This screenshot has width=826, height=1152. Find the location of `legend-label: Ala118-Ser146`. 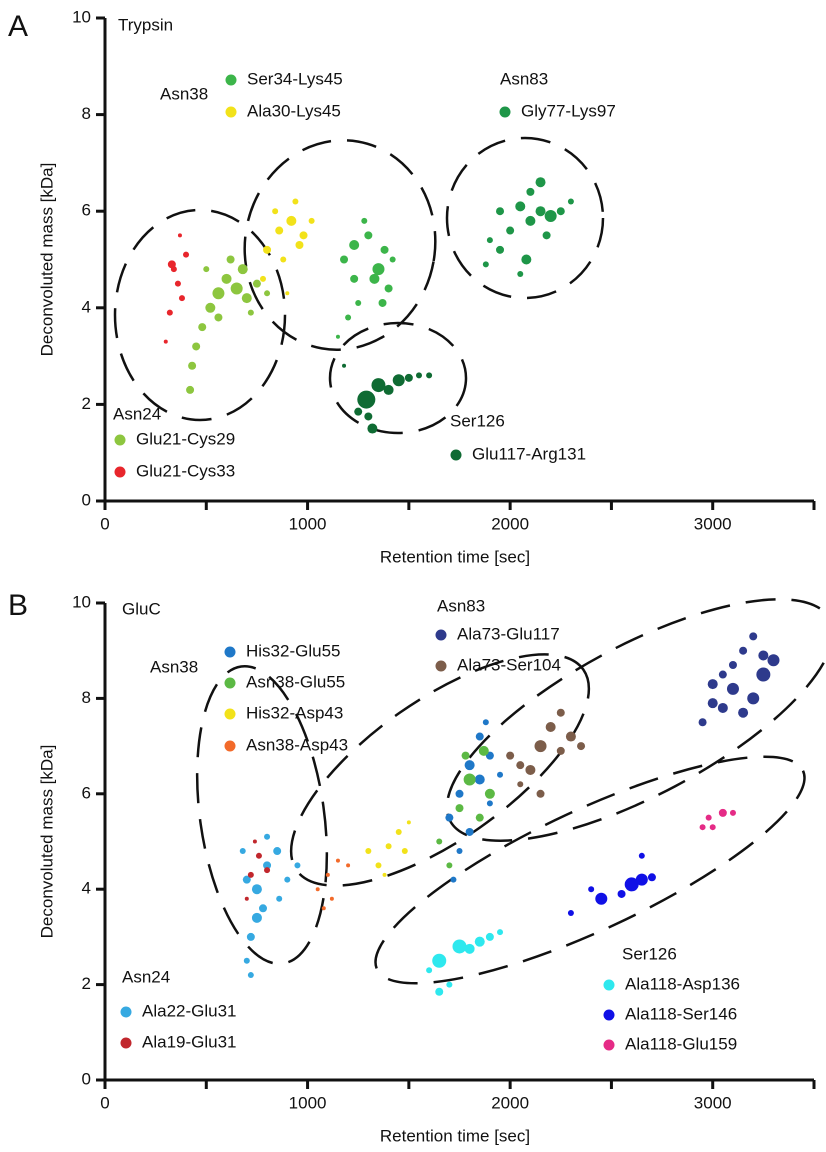

legend-label: Ala118-Ser146 is located at coordinates (681, 1013).